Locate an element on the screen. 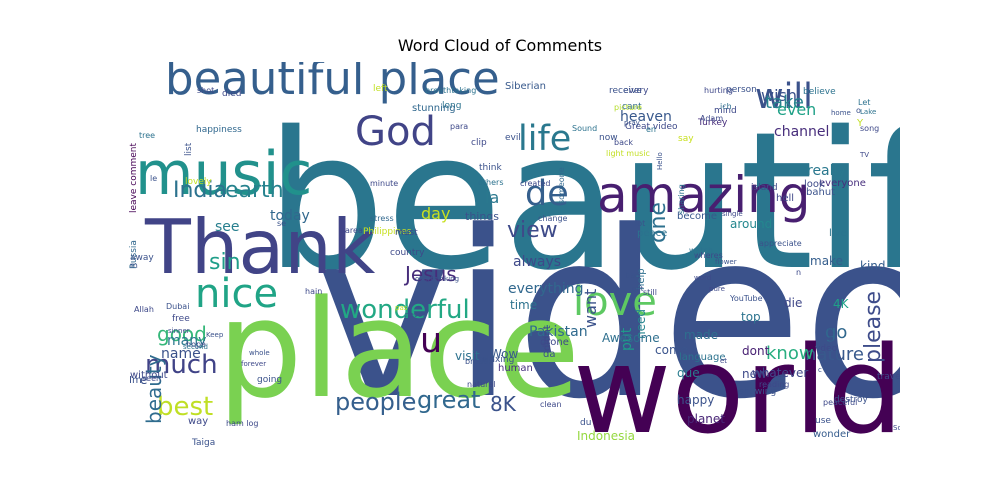 Image resolution: width=1000 pixels, height=500 pixels. word-top: top is located at coordinates (751, 317).